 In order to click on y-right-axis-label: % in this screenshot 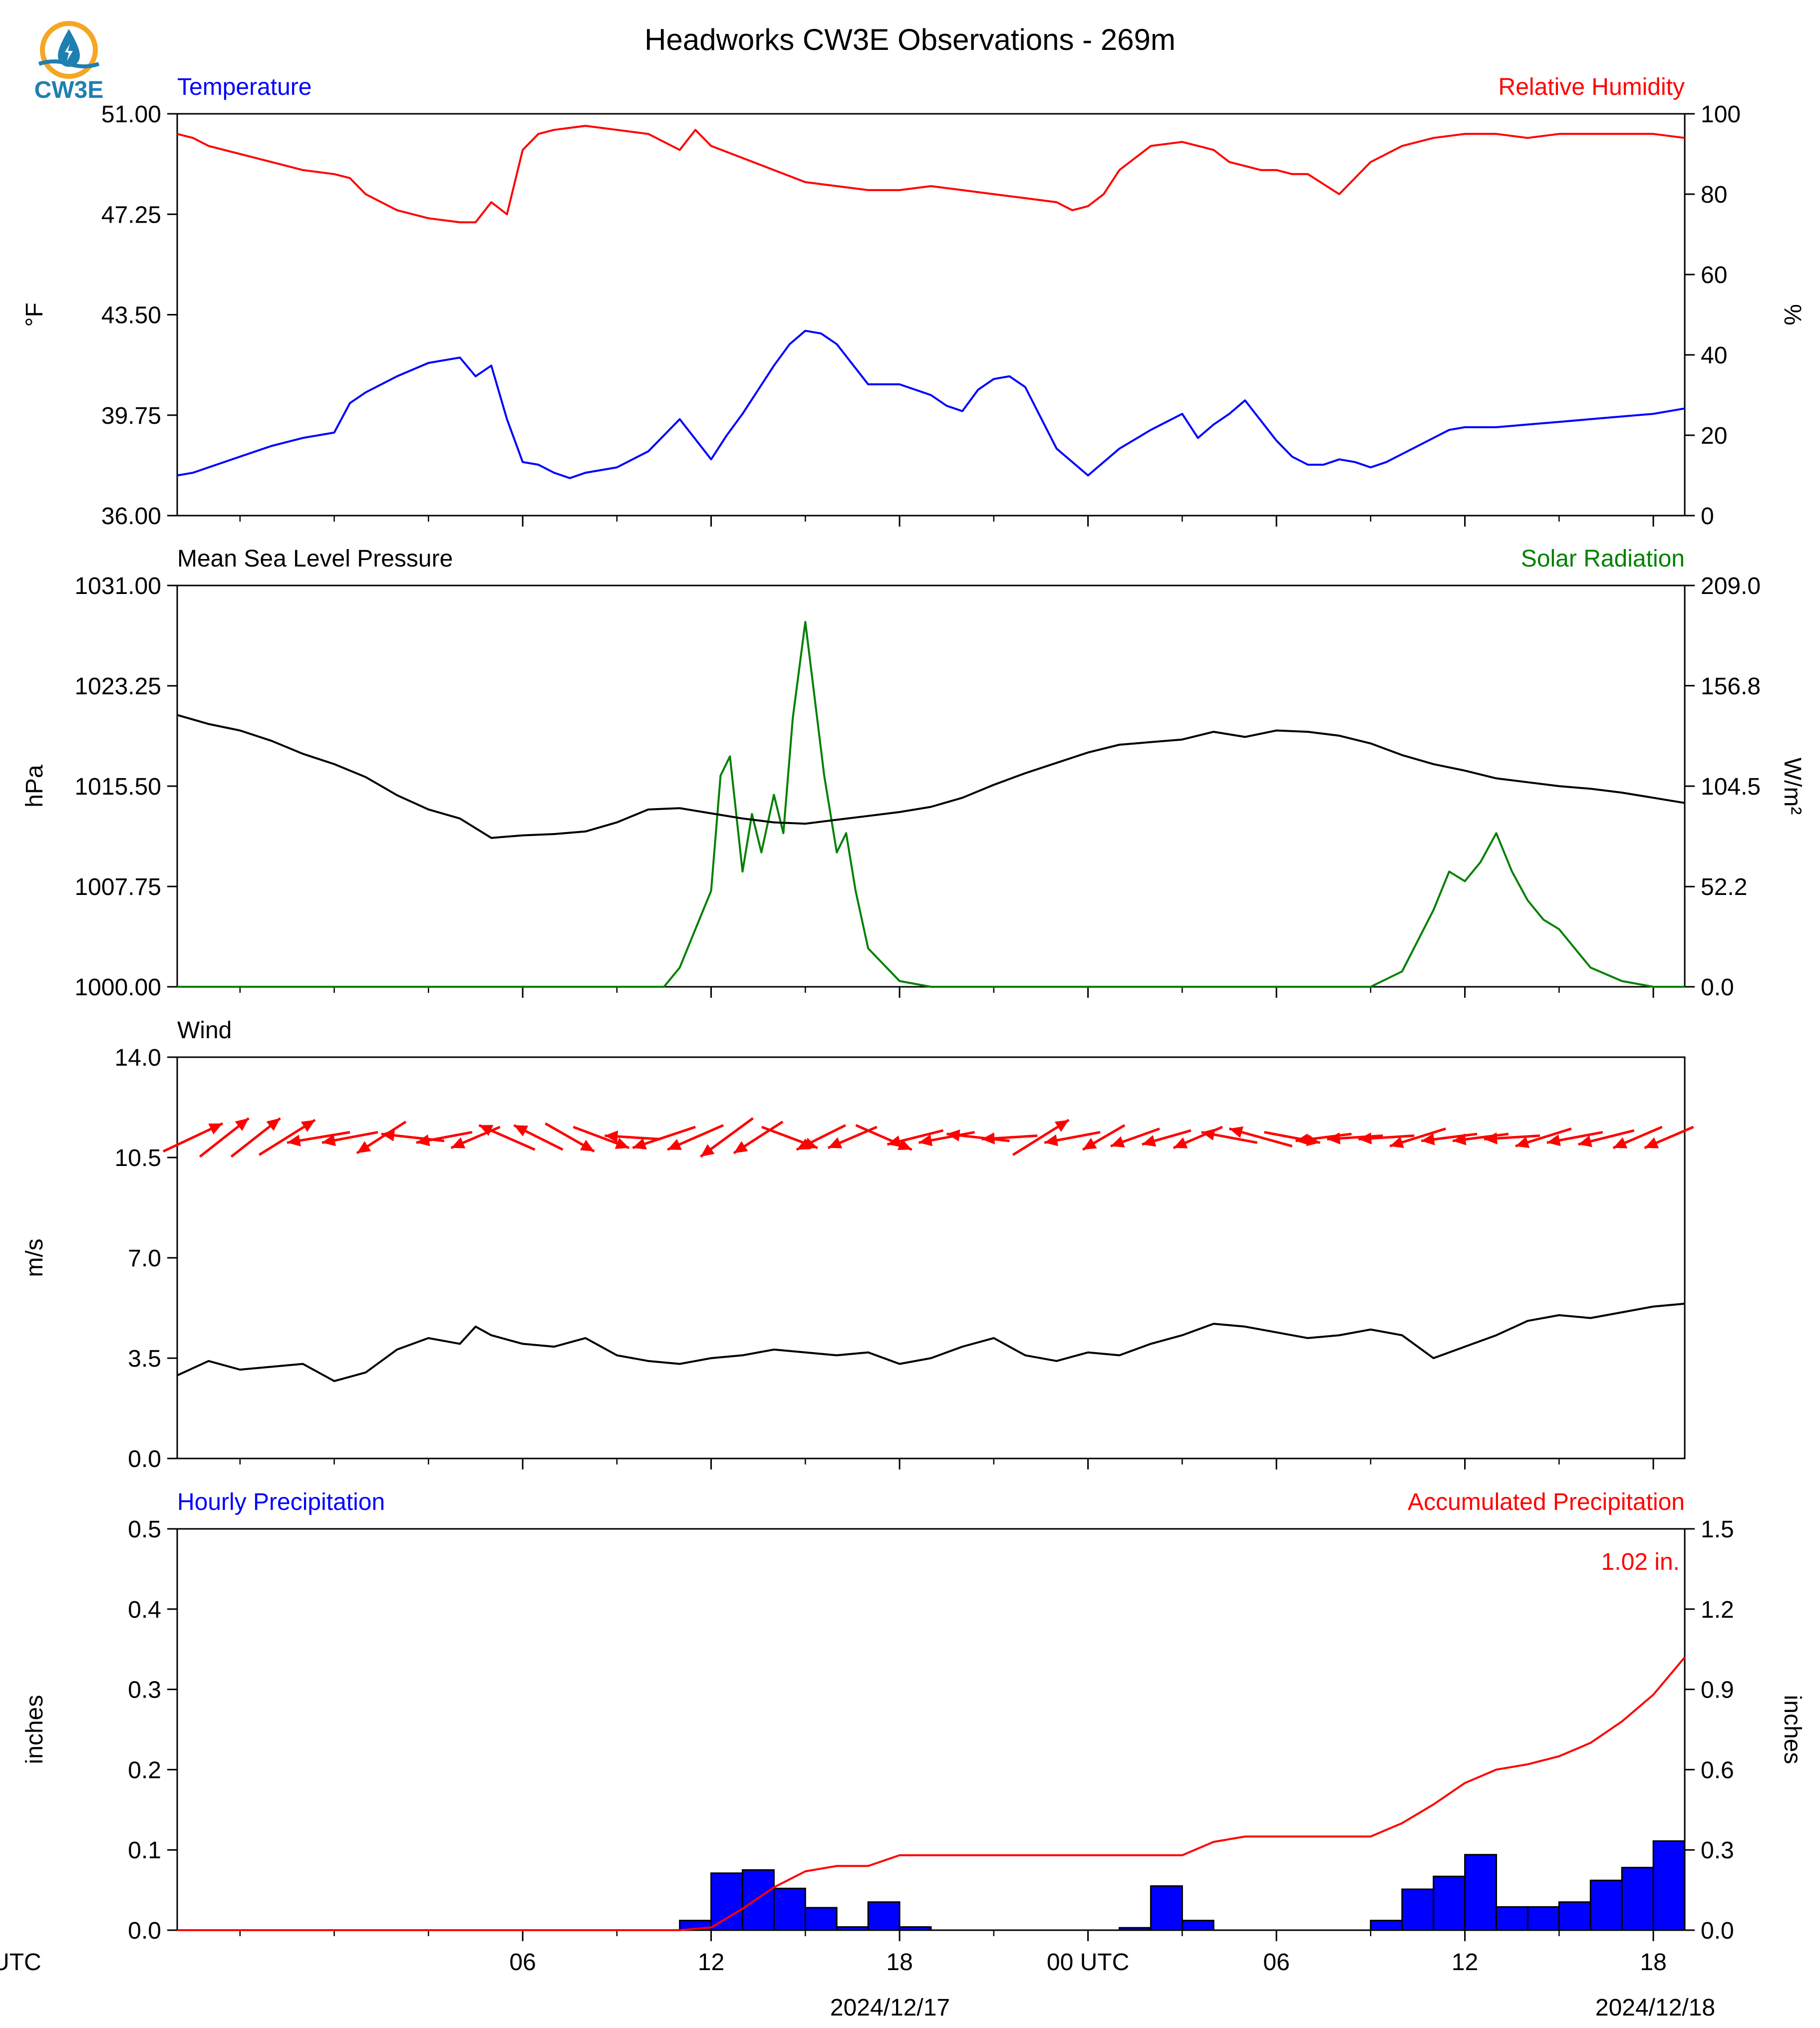, I will do `click(1792, 314)`.